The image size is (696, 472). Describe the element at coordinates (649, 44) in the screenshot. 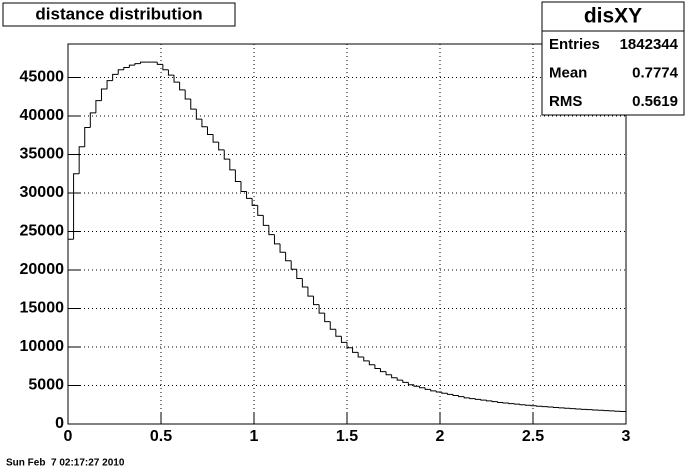

I see `stats-value: 1842344` at that location.